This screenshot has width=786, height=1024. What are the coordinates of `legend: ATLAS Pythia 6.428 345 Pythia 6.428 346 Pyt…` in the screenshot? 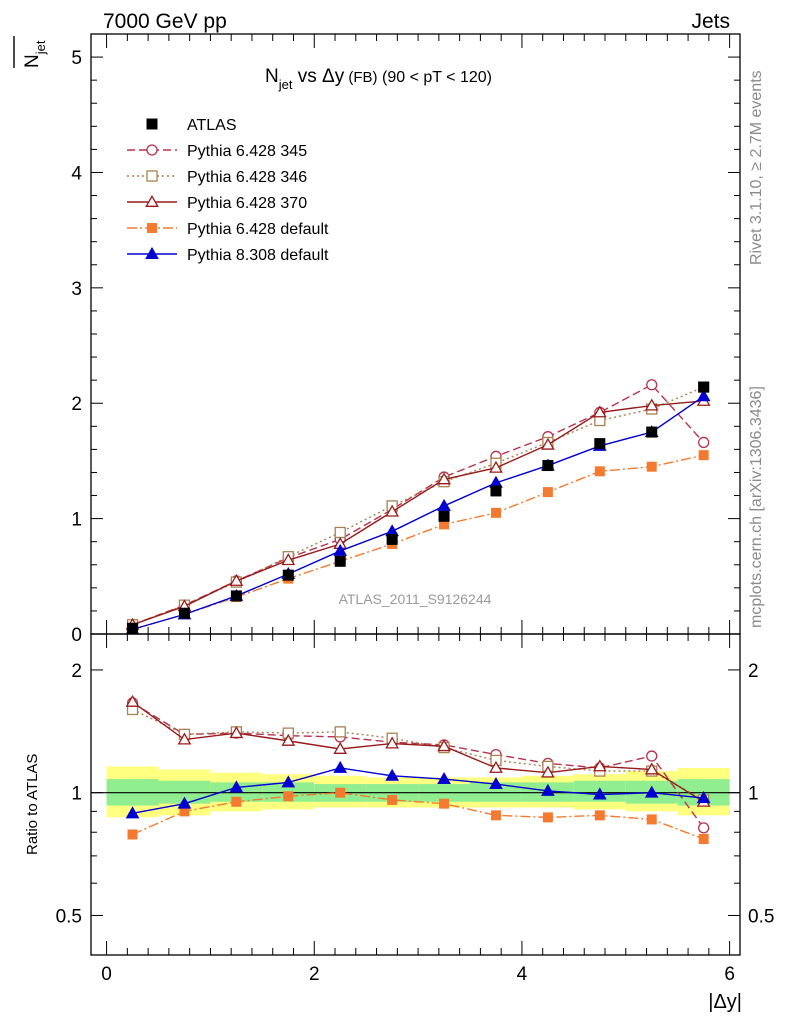 It's located at (228, 190).